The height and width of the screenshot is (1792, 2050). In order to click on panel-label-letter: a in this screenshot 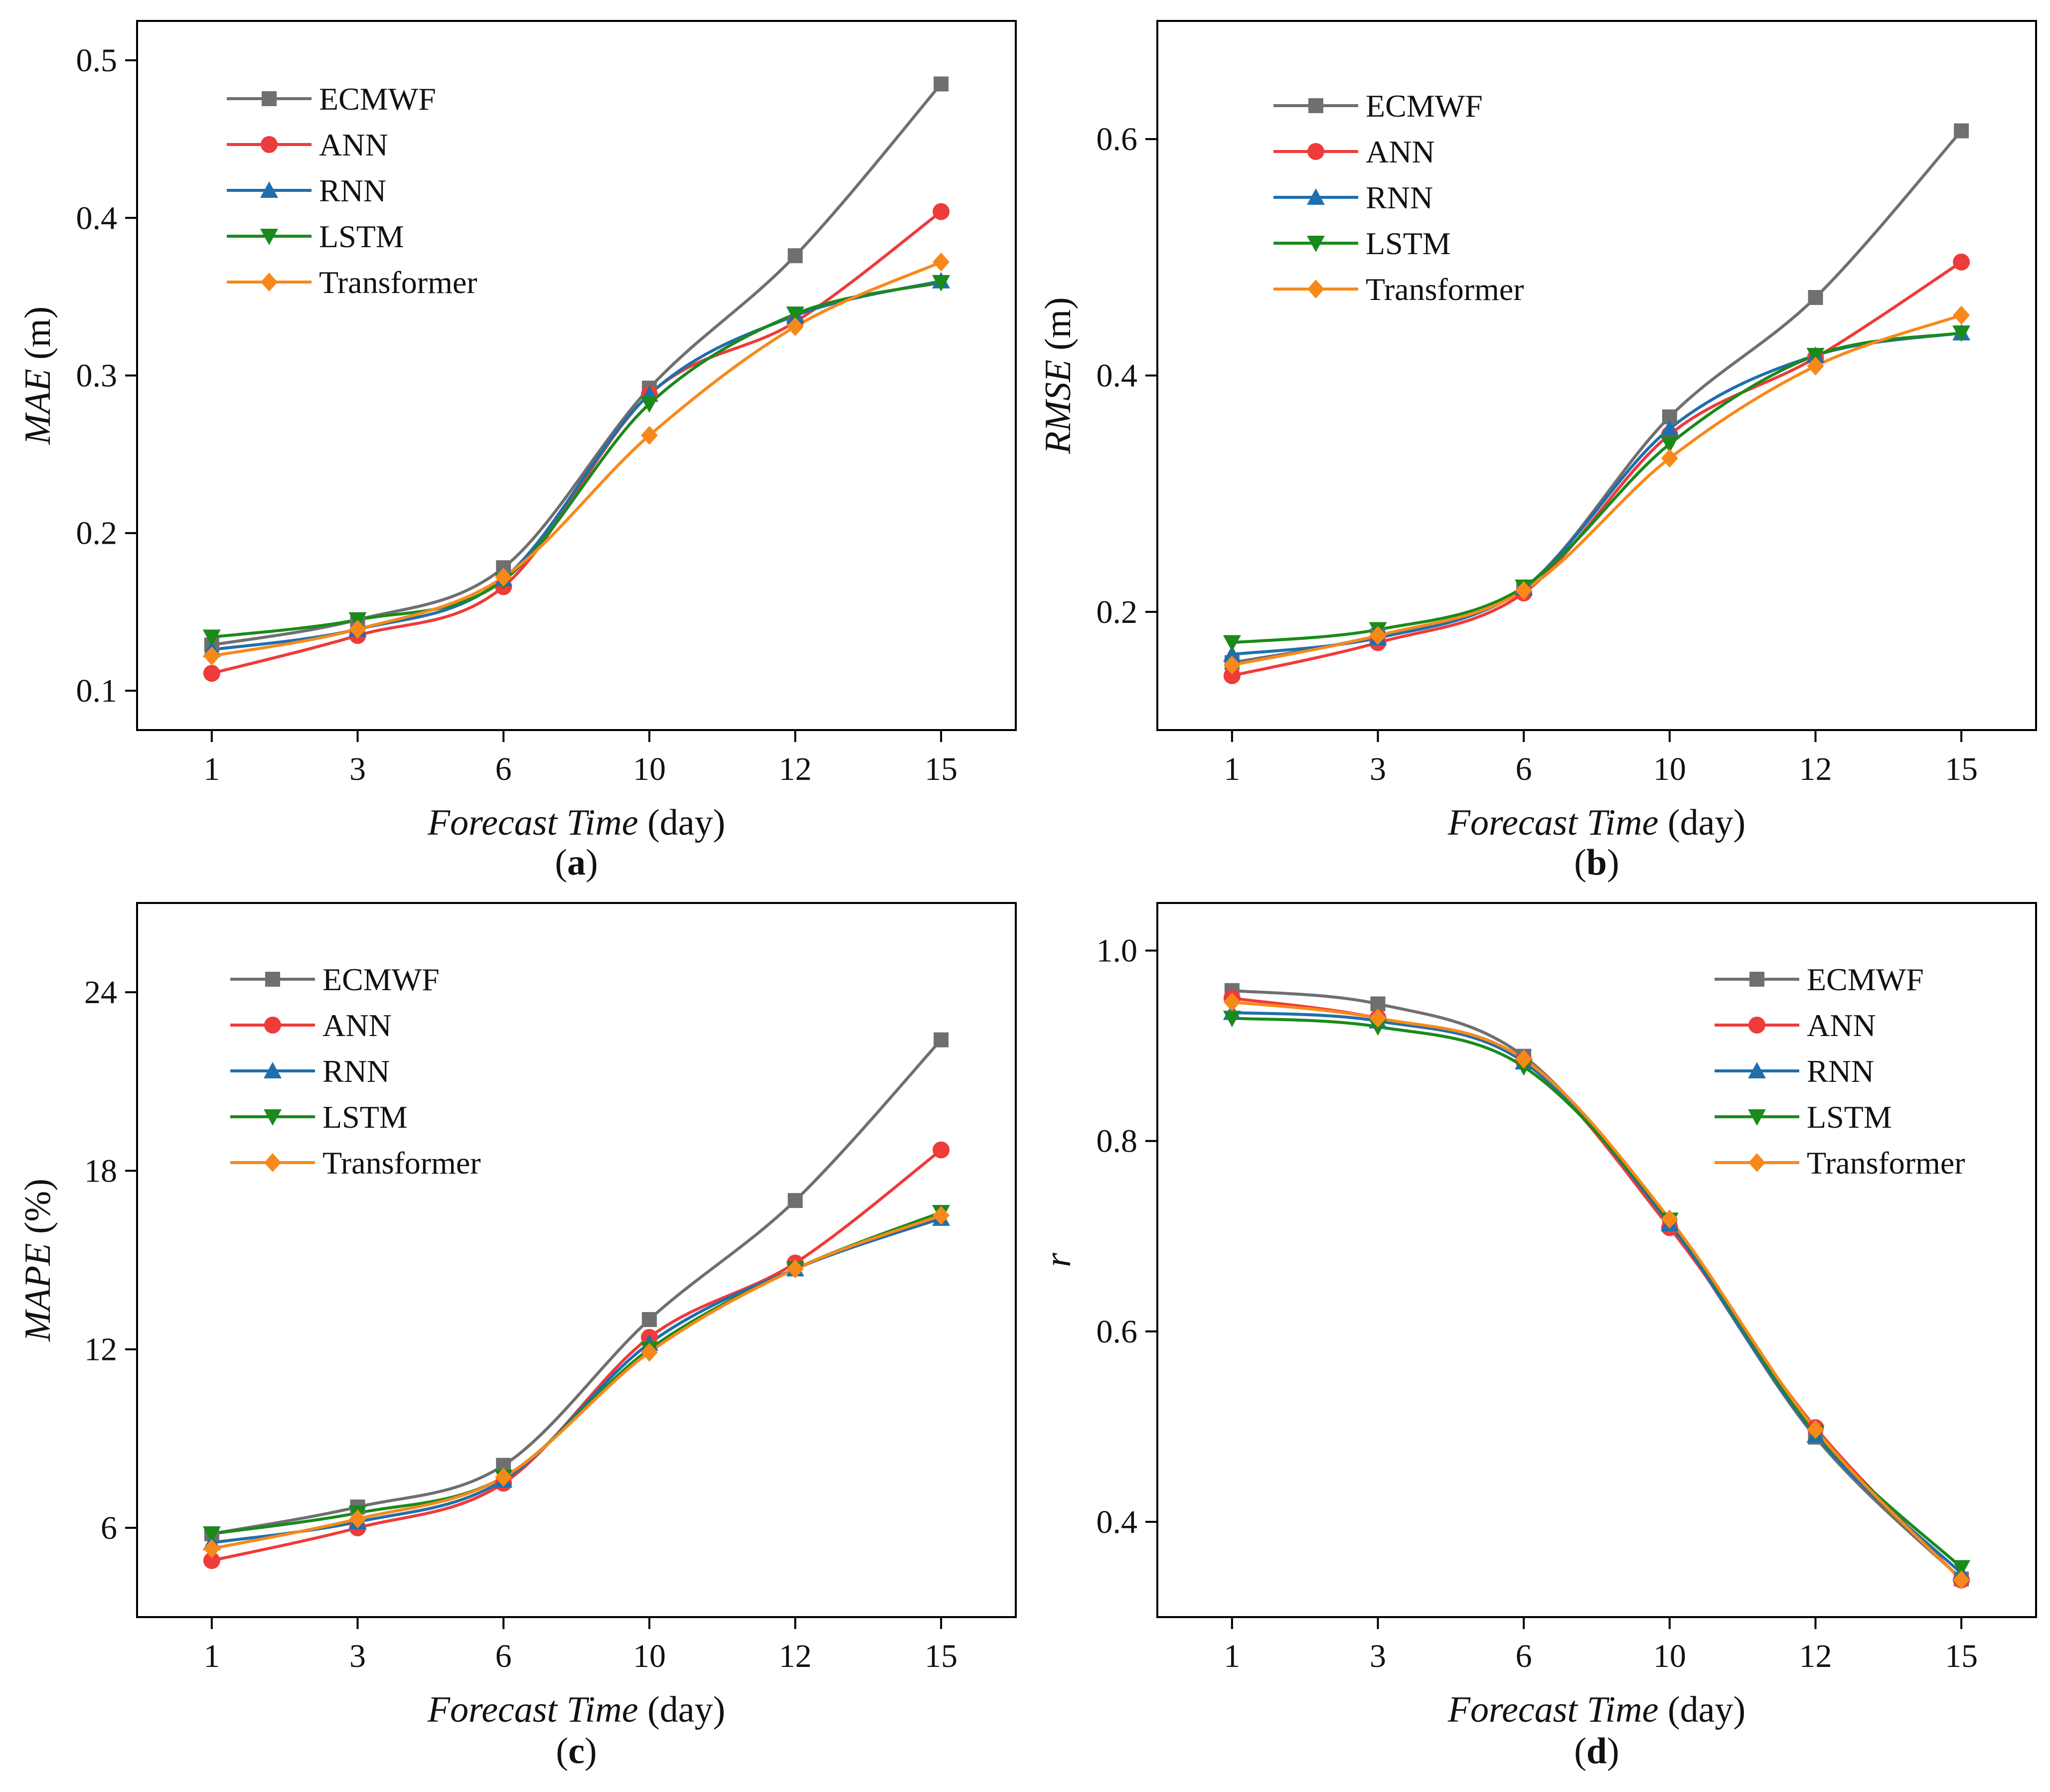, I will do `click(576, 862)`.